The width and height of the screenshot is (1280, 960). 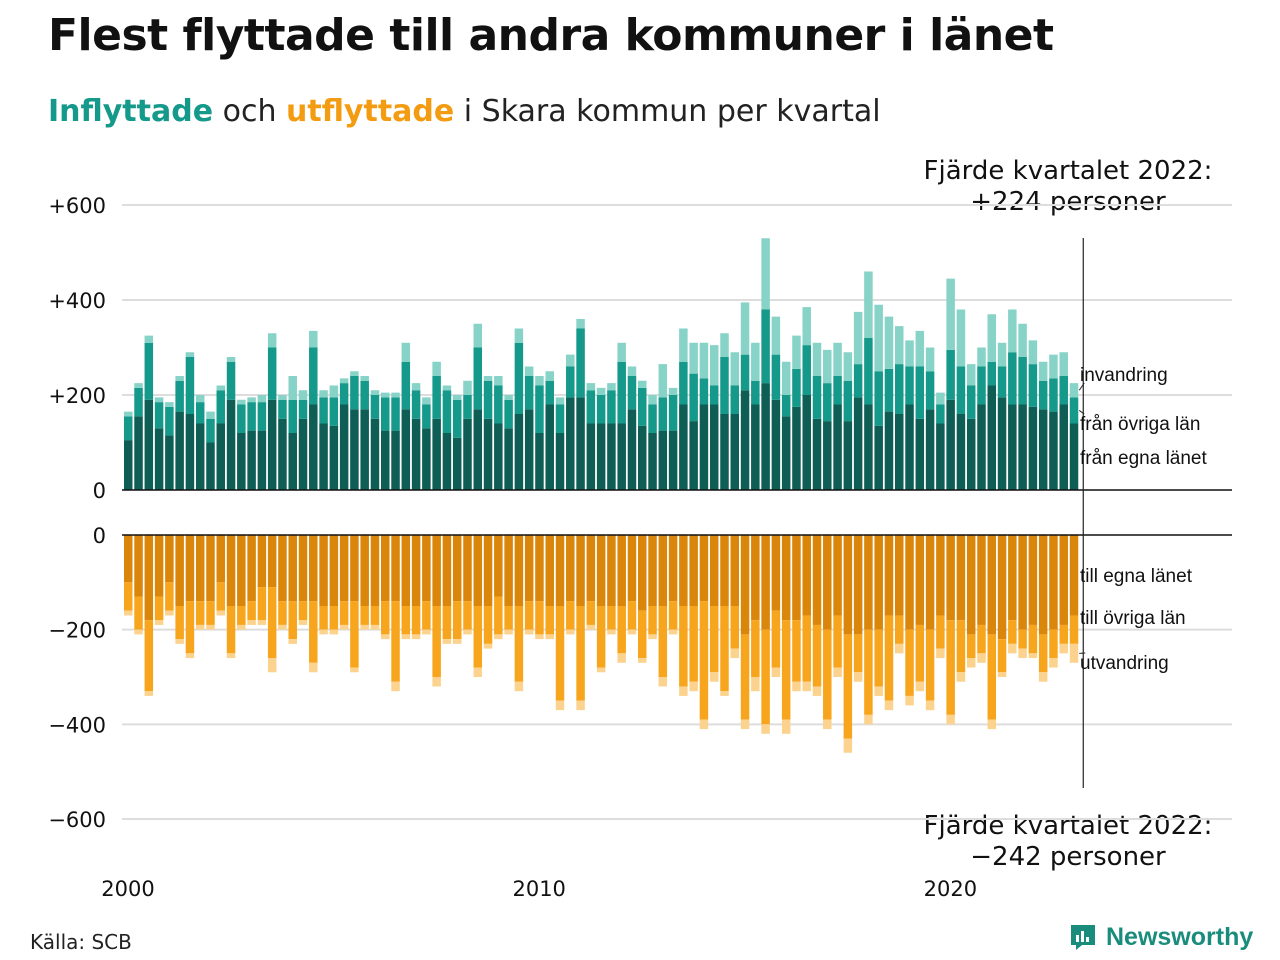 I want to click on y-tick-label-bottom: −400, so click(x=77, y=725).